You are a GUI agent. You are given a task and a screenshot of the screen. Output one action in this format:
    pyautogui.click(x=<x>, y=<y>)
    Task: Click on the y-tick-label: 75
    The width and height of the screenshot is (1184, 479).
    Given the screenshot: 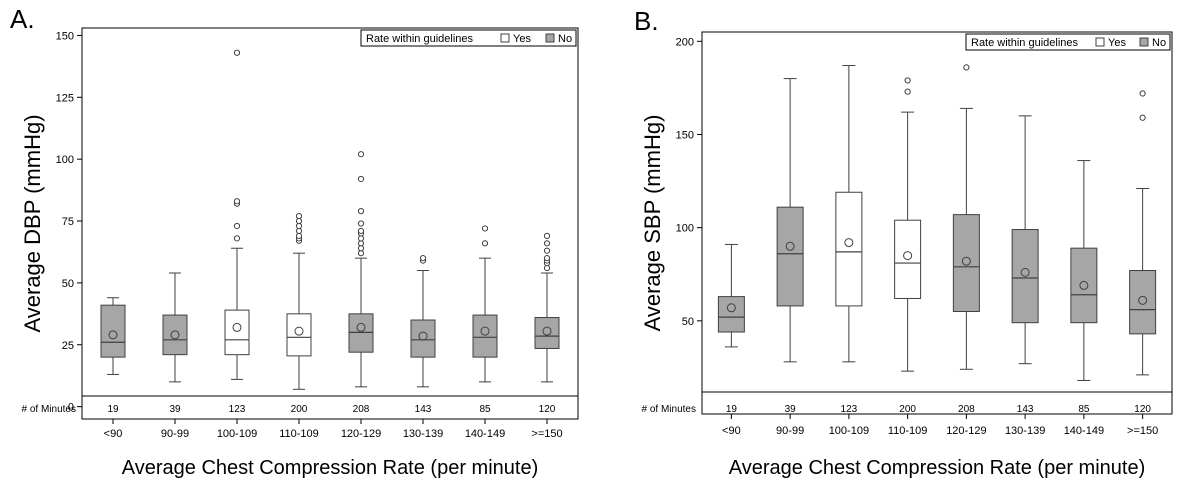 What is the action you would take?
    pyautogui.click(x=68, y=222)
    